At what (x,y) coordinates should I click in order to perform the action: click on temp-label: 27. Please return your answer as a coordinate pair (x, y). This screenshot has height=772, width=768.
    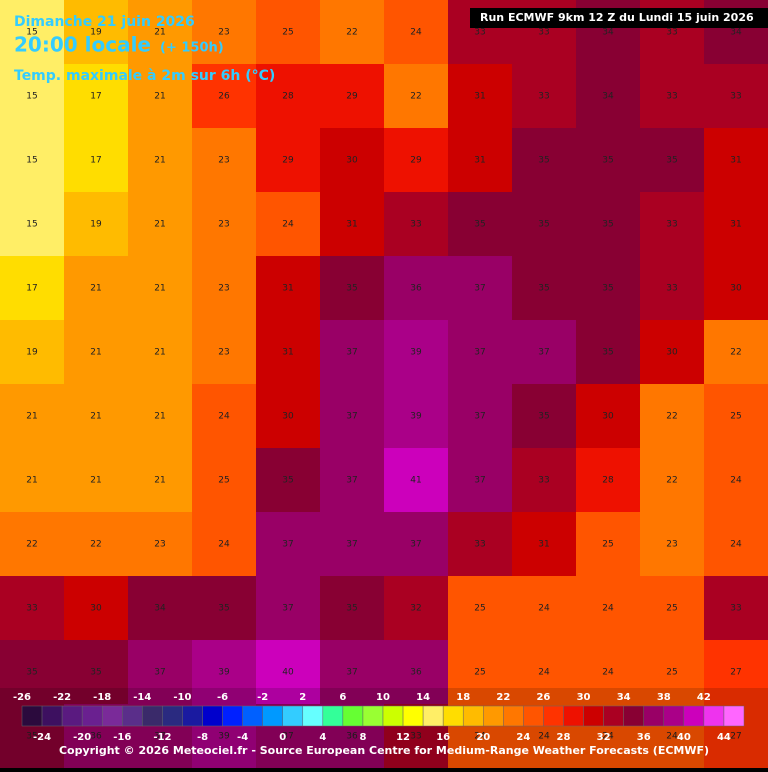
    Looking at the image, I should click on (735, 673).